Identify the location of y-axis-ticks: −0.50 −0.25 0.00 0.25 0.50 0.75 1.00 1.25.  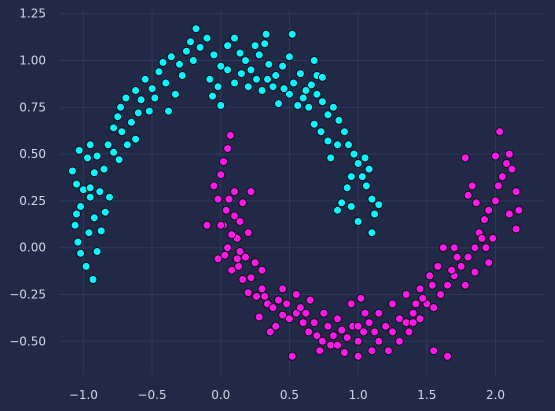
(27, 178).